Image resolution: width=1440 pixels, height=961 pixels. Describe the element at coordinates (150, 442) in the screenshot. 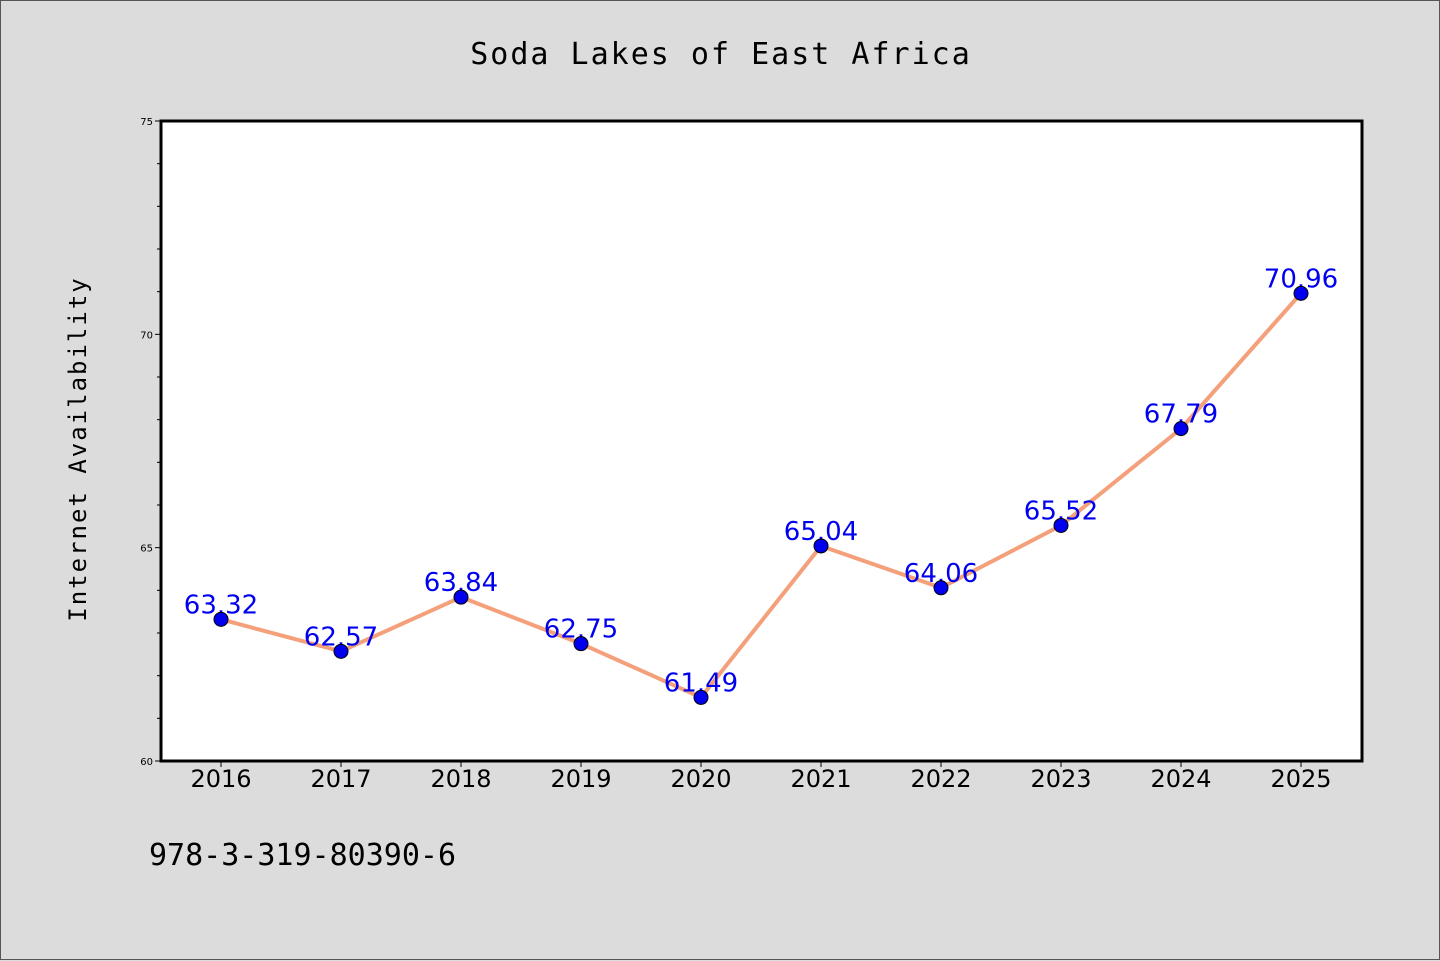

I see `y-axis-ticks: 60 65 70 75` at that location.